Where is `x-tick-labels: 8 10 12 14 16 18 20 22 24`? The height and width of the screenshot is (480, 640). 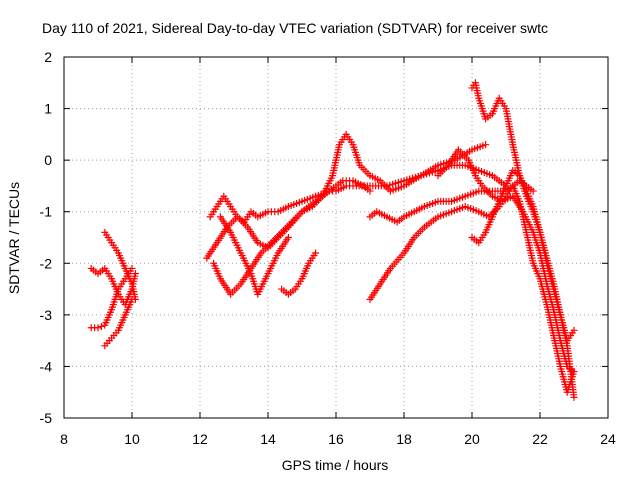
x-tick-labels: 8 10 12 14 16 18 20 22 24 is located at coordinates (338, 439).